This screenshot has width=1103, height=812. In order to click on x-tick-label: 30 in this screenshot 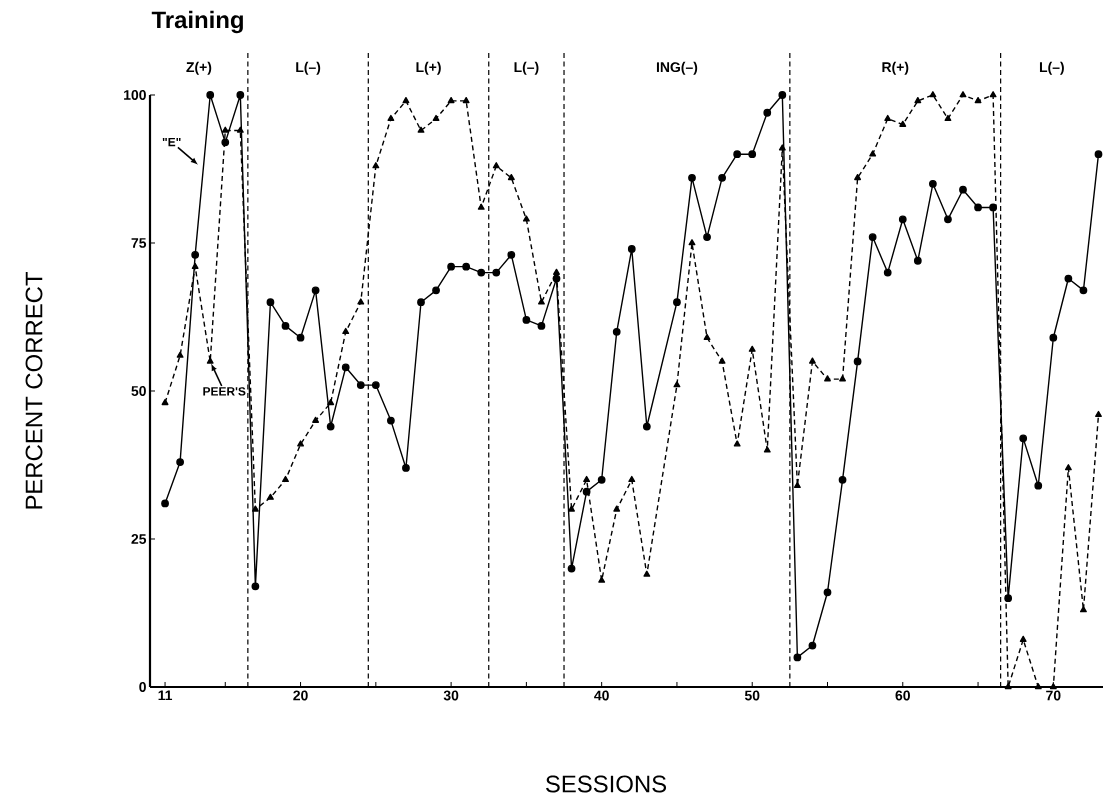, I will do `click(451, 695)`.